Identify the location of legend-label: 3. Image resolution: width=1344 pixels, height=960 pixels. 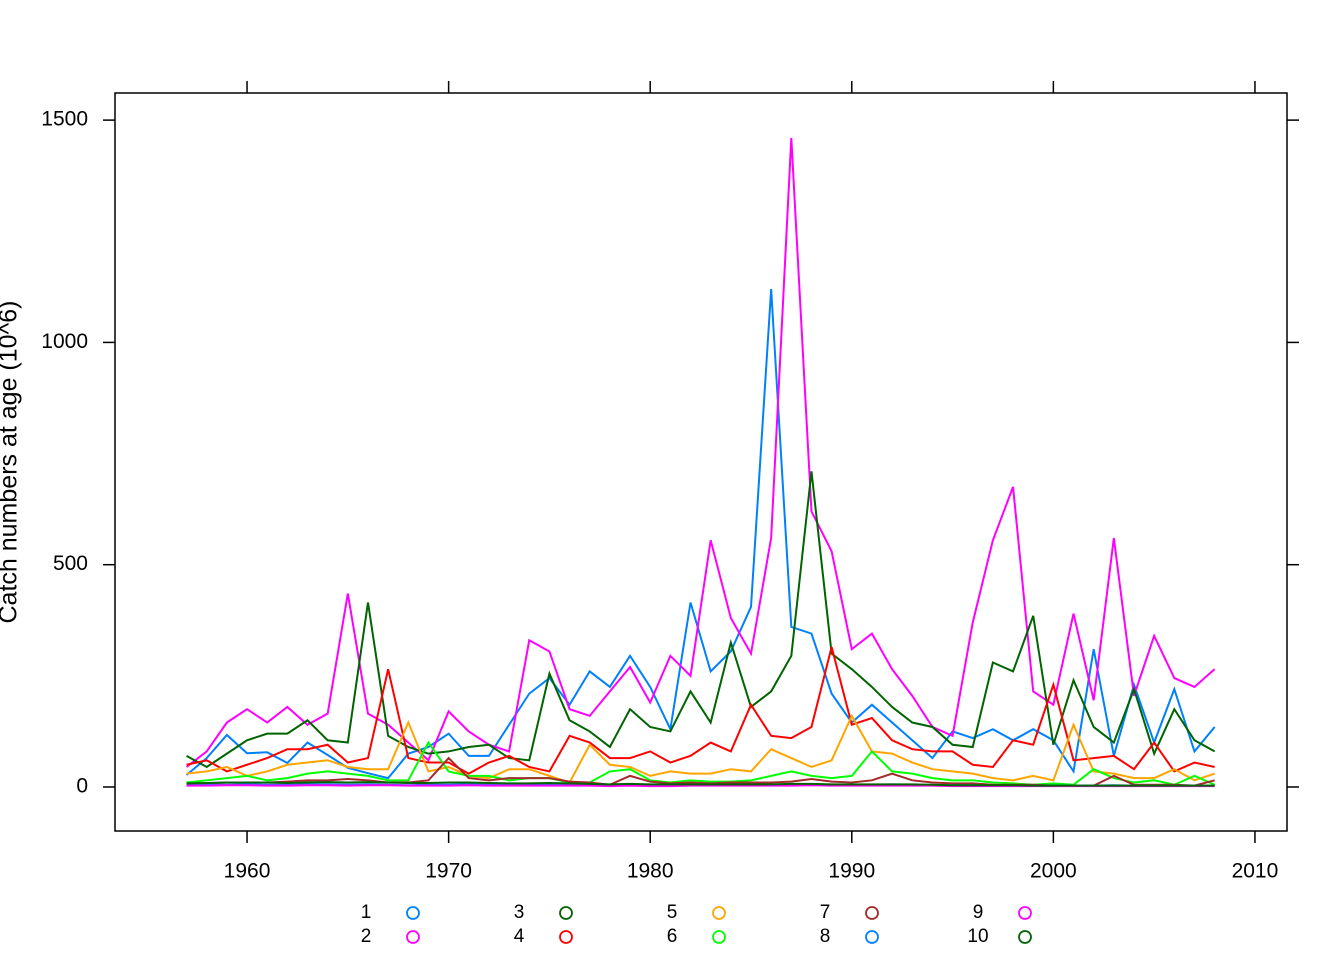
(519, 912).